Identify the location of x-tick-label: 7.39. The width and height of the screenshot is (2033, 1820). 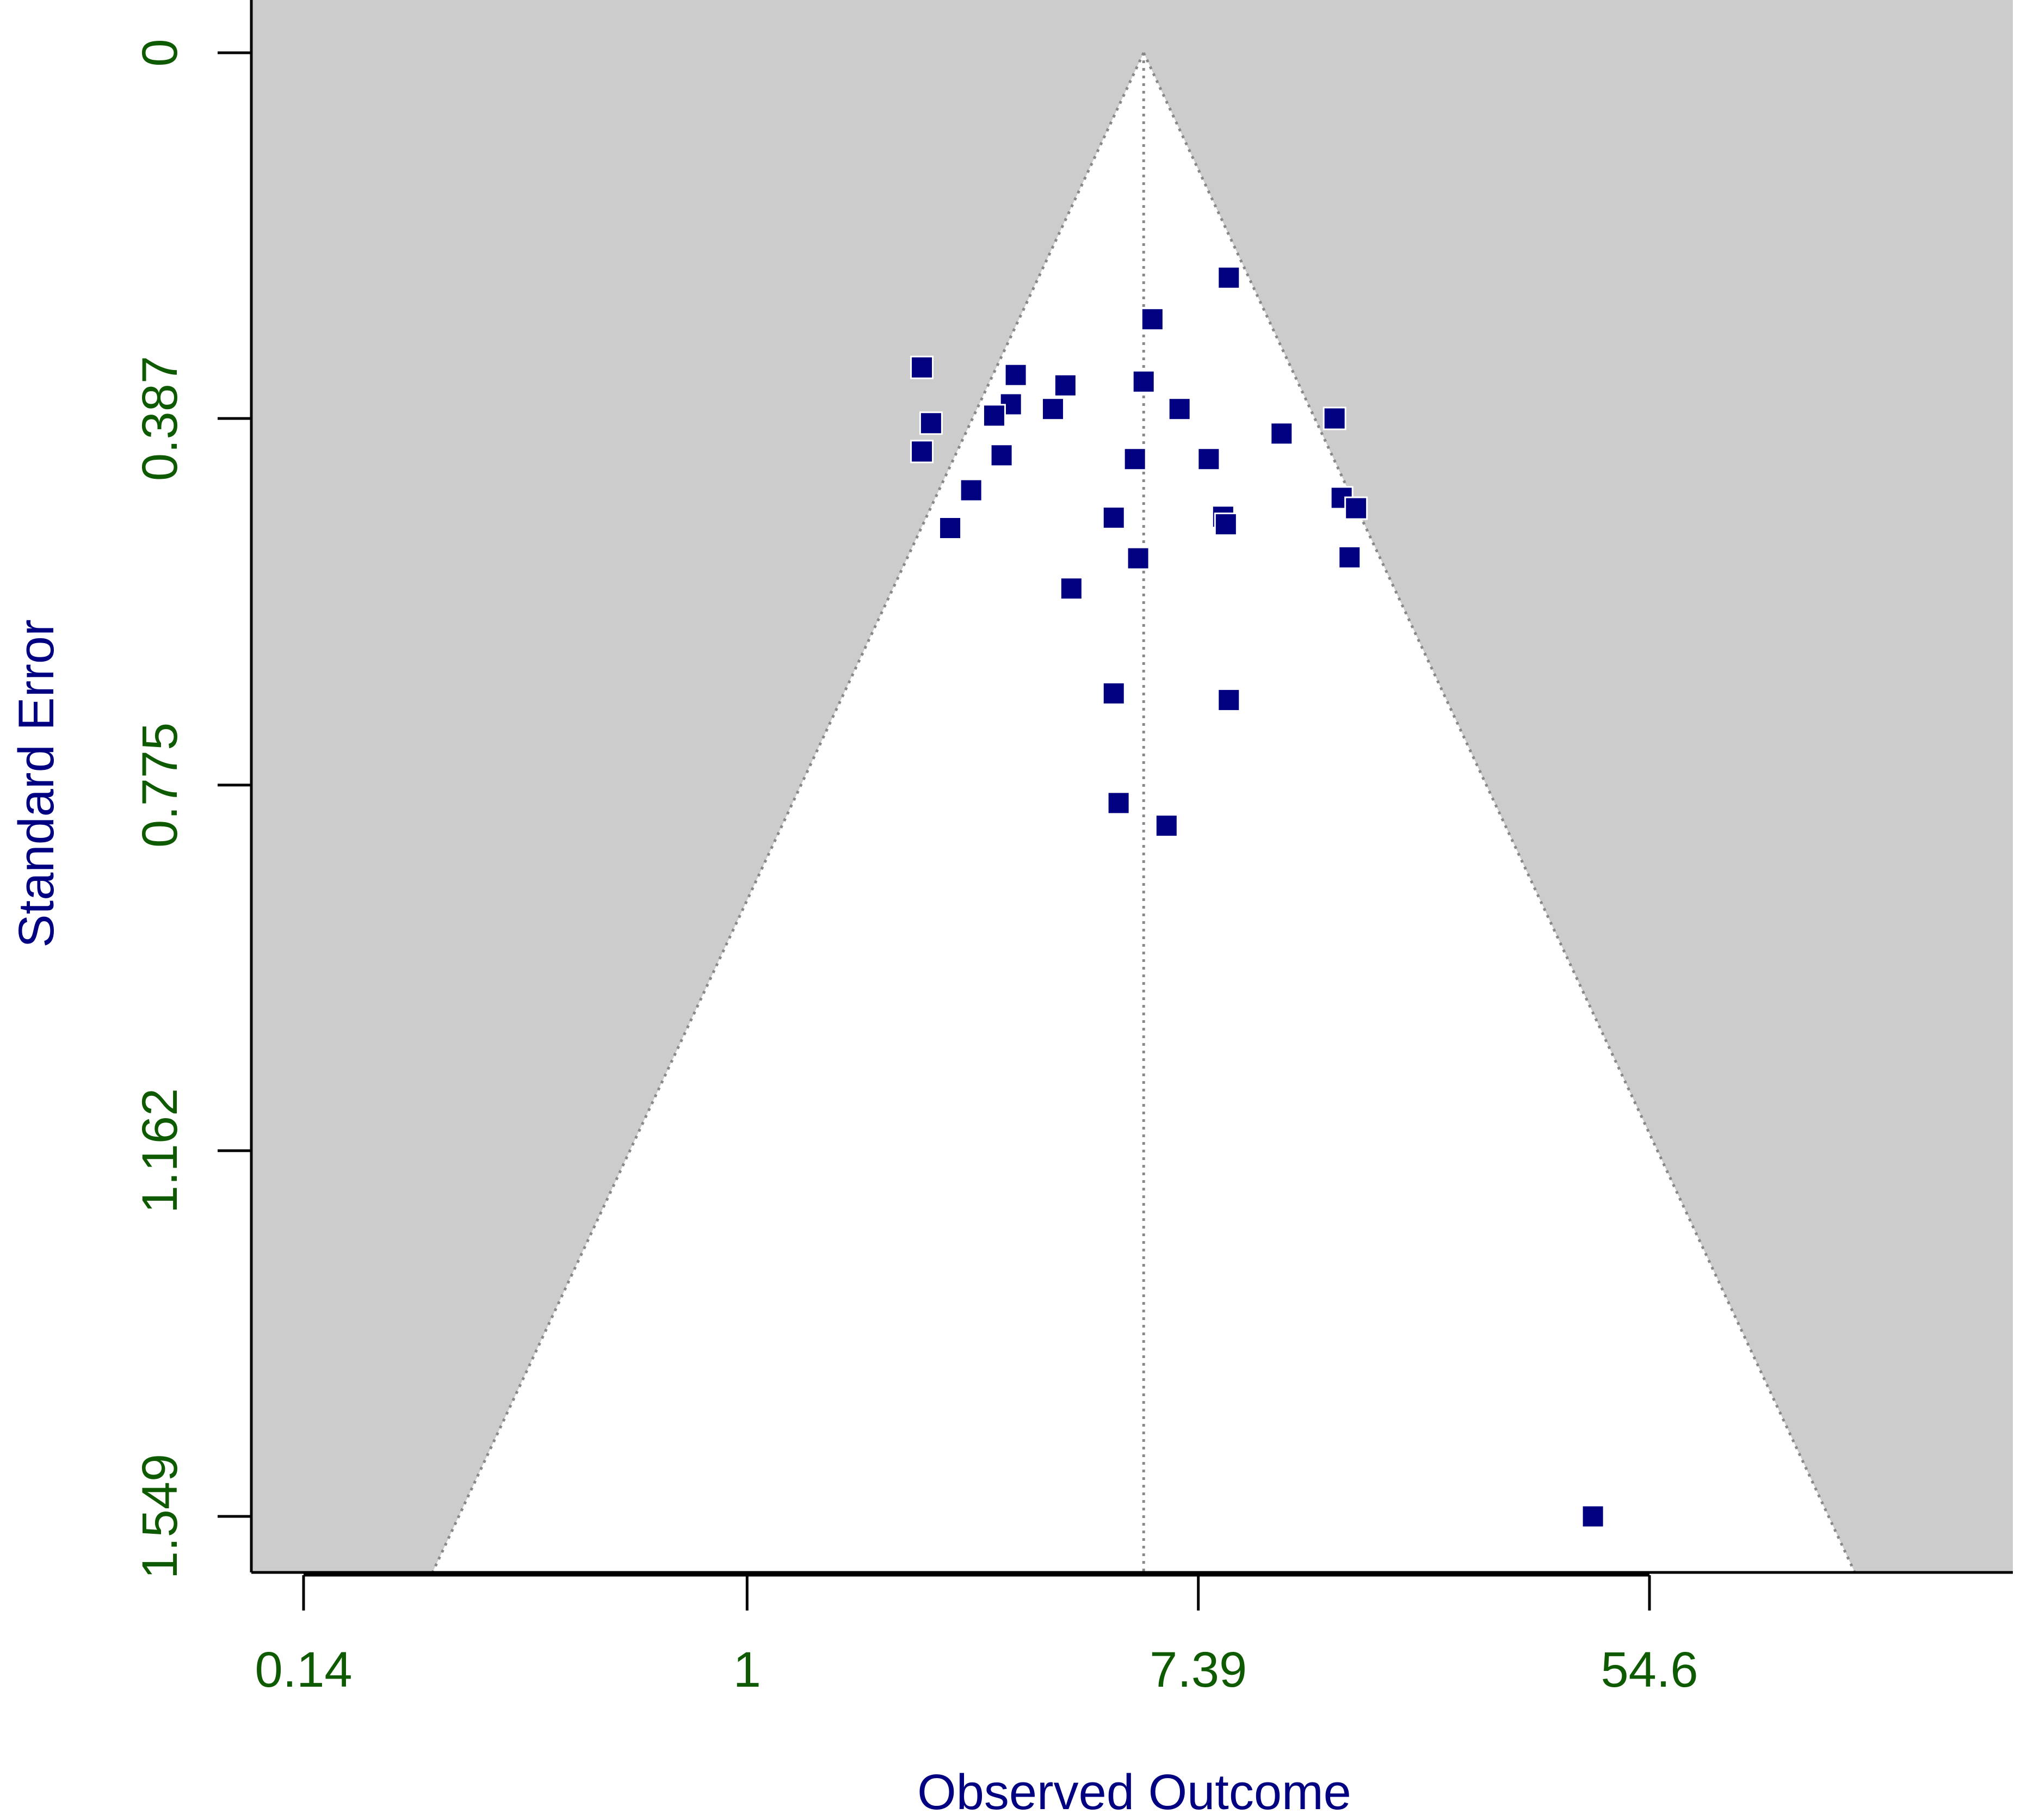
(1199, 1670).